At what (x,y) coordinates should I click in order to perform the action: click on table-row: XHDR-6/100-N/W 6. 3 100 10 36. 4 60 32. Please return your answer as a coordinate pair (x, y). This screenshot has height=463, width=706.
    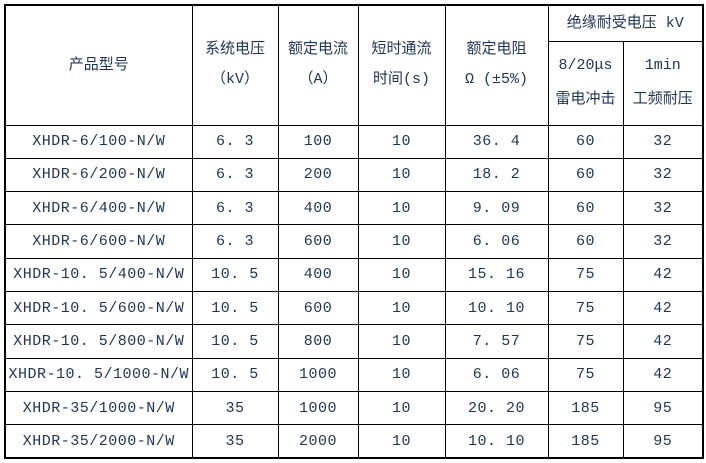
    Looking at the image, I should click on (354, 141).